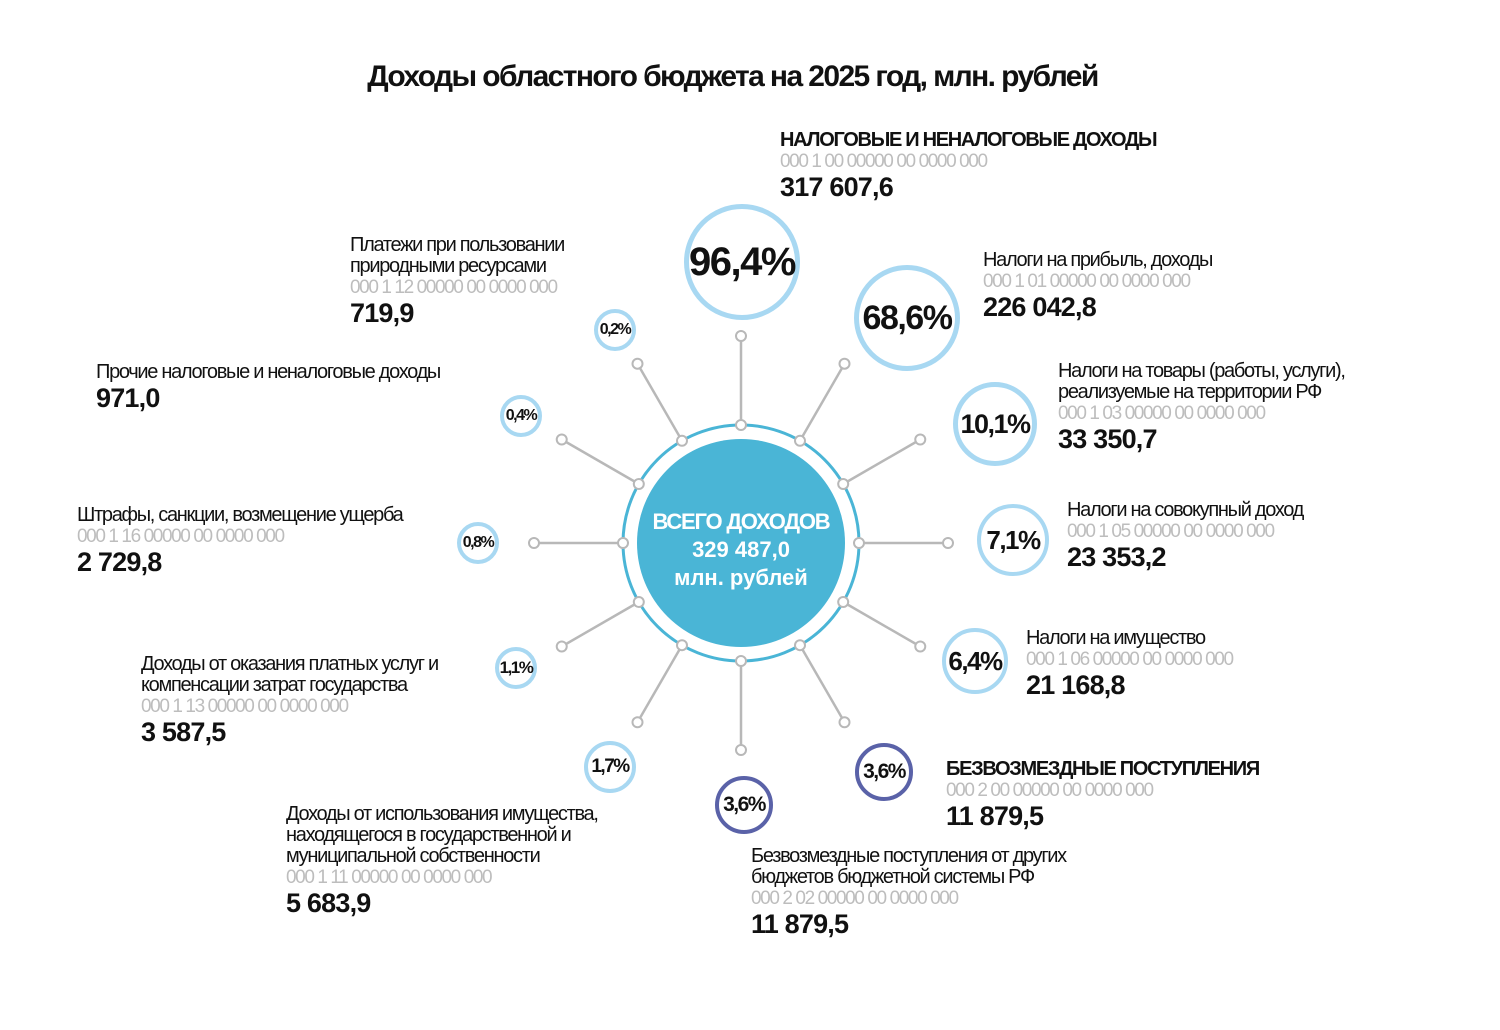  What do you see at coordinates (240, 515) in the screenshot?
I see `item-label: Штрафы, санкции, возмещение ущерба` at bounding box center [240, 515].